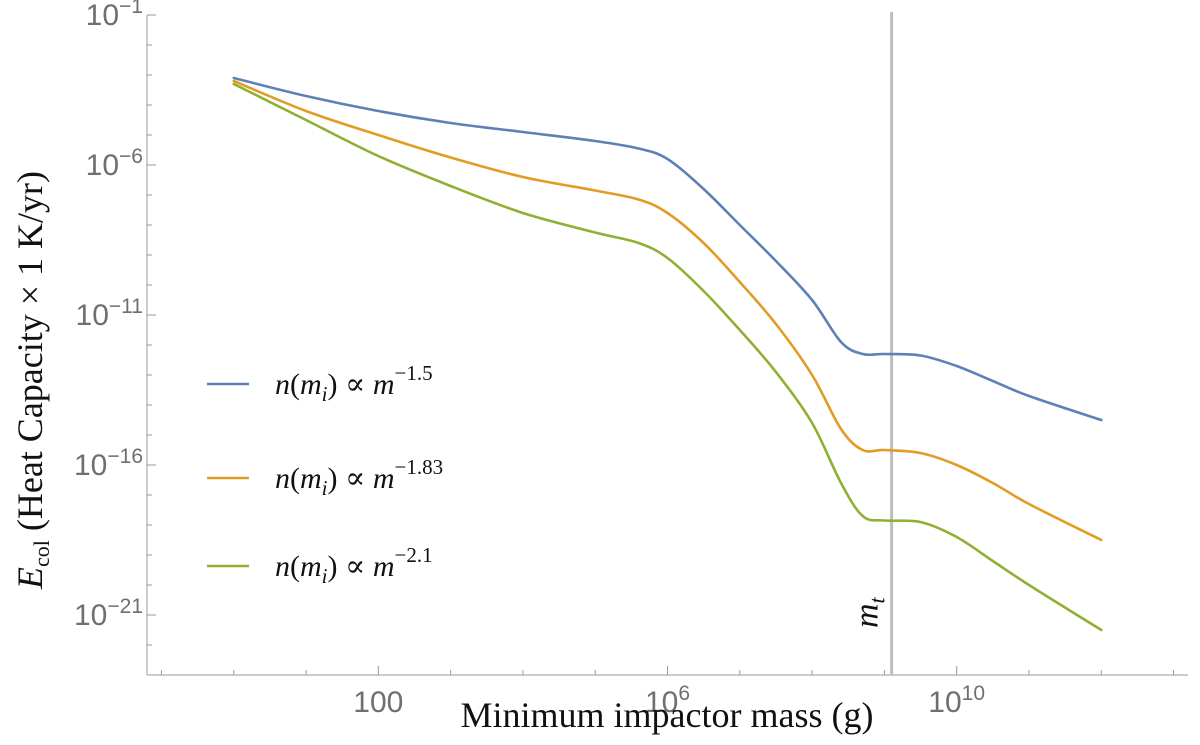 Image resolution: width=1200 pixels, height=745 pixels. What do you see at coordinates (877, 599) in the screenshot?
I see `threshold-label-subscript: t` at bounding box center [877, 599].